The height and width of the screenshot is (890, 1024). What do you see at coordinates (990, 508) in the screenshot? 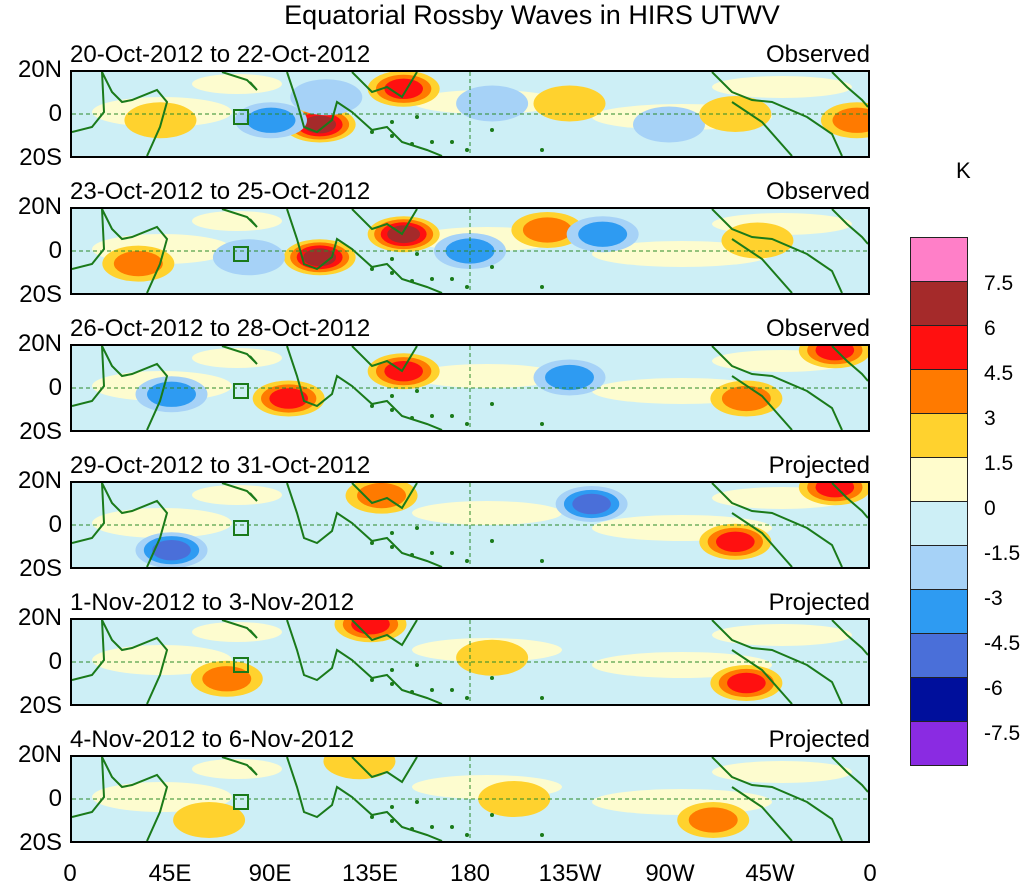
I see `colorbar-label: 0` at bounding box center [990, 508].